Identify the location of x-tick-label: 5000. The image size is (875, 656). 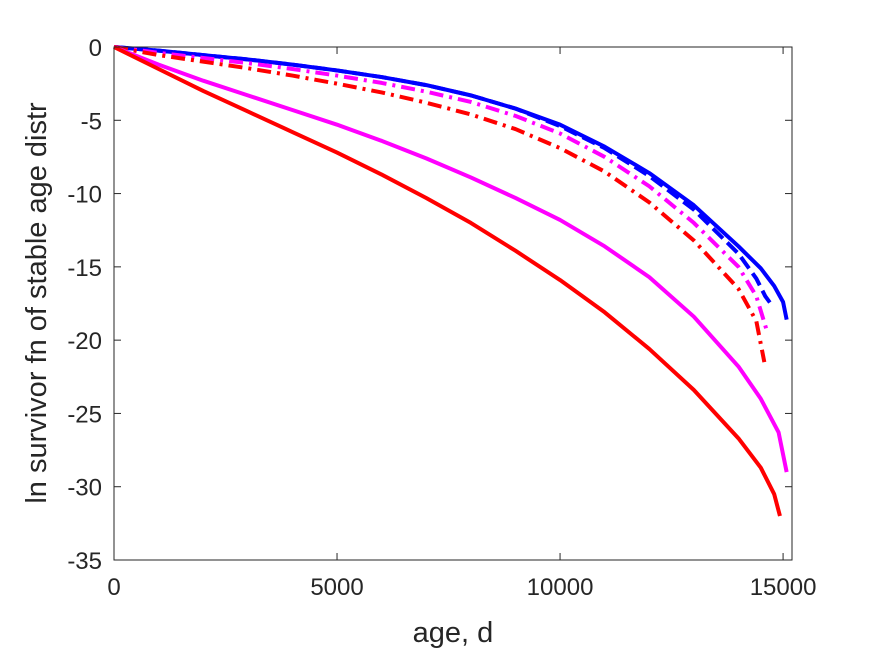
(336, 587).